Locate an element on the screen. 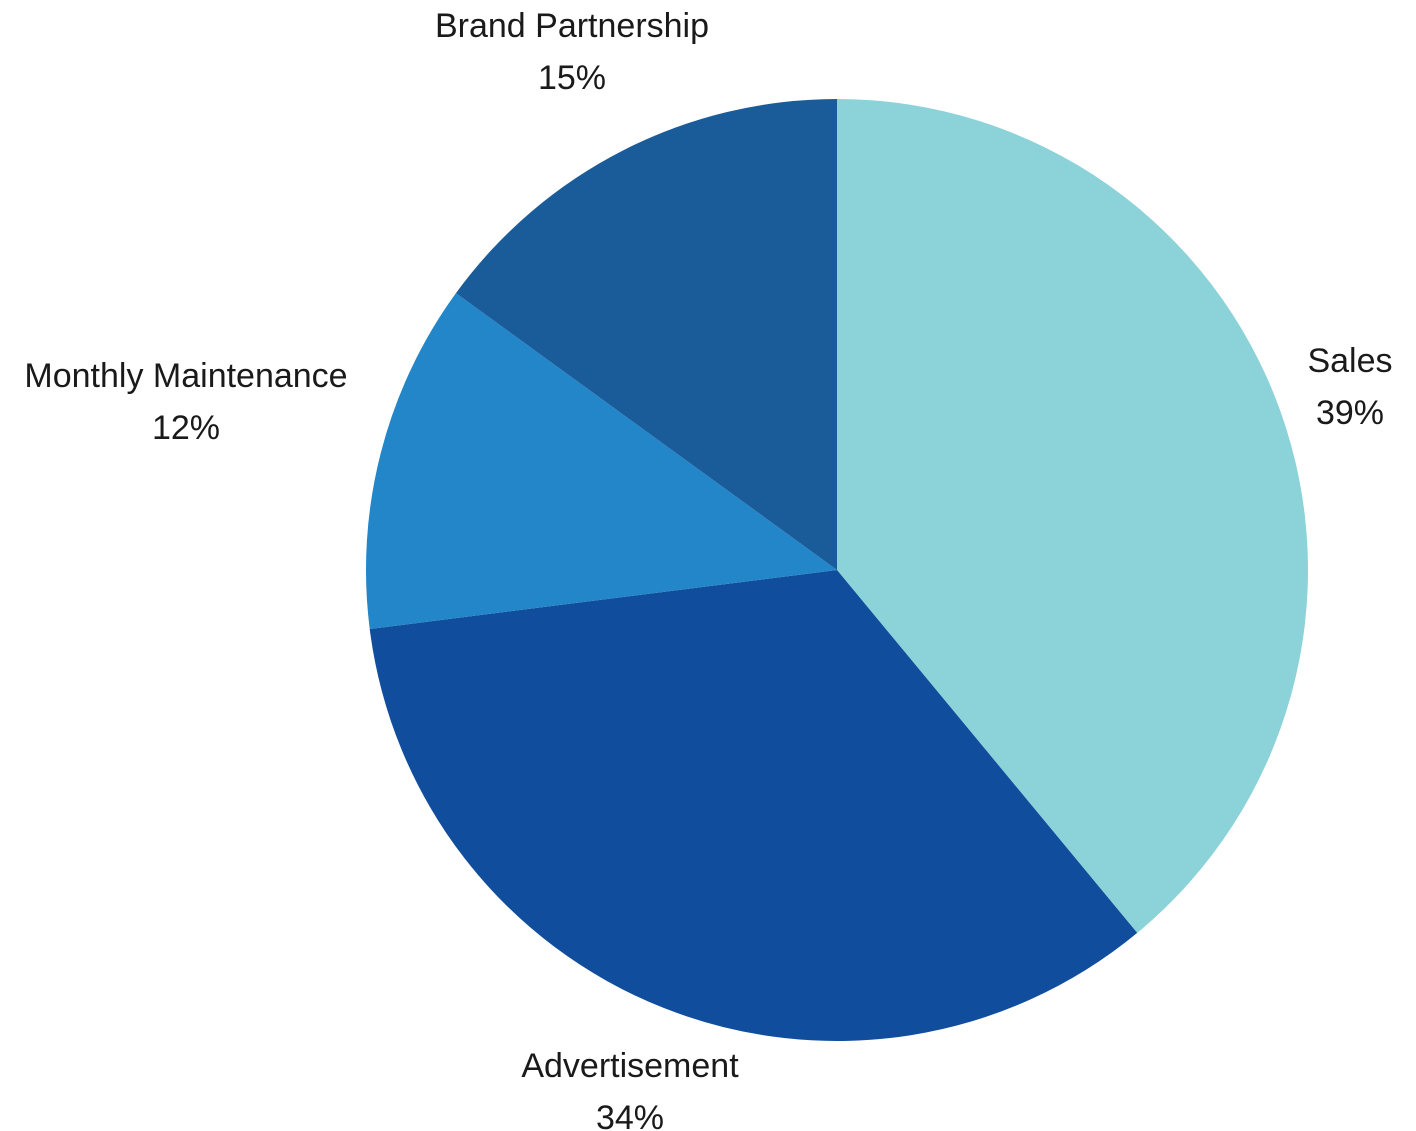 The height and width of the screenshot is (1131, 1416). pie-slice-brand-partnership is located at coordinates (646, 334).